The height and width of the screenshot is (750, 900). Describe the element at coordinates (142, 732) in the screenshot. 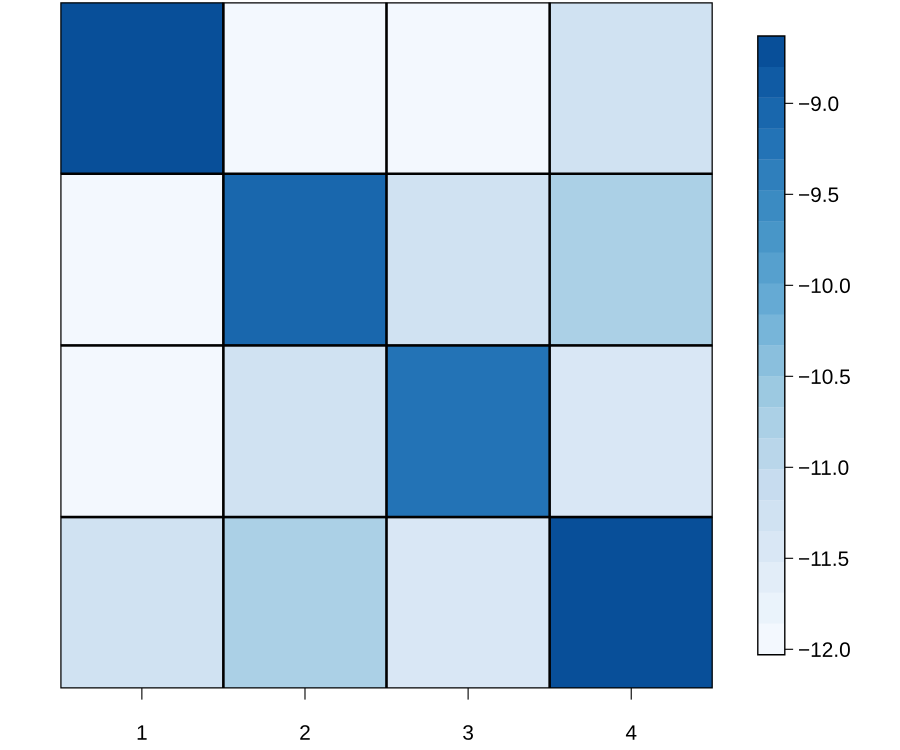

I see `x-tick-label: 1` at that location.